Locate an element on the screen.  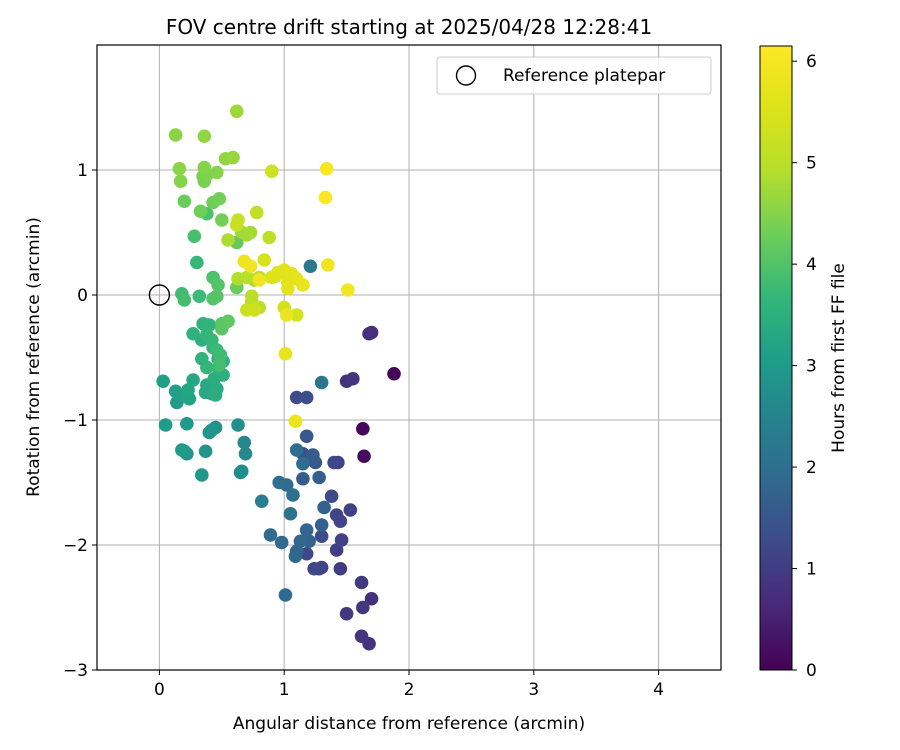
y-tick-label: −2 is located at coordinates (75, 546).